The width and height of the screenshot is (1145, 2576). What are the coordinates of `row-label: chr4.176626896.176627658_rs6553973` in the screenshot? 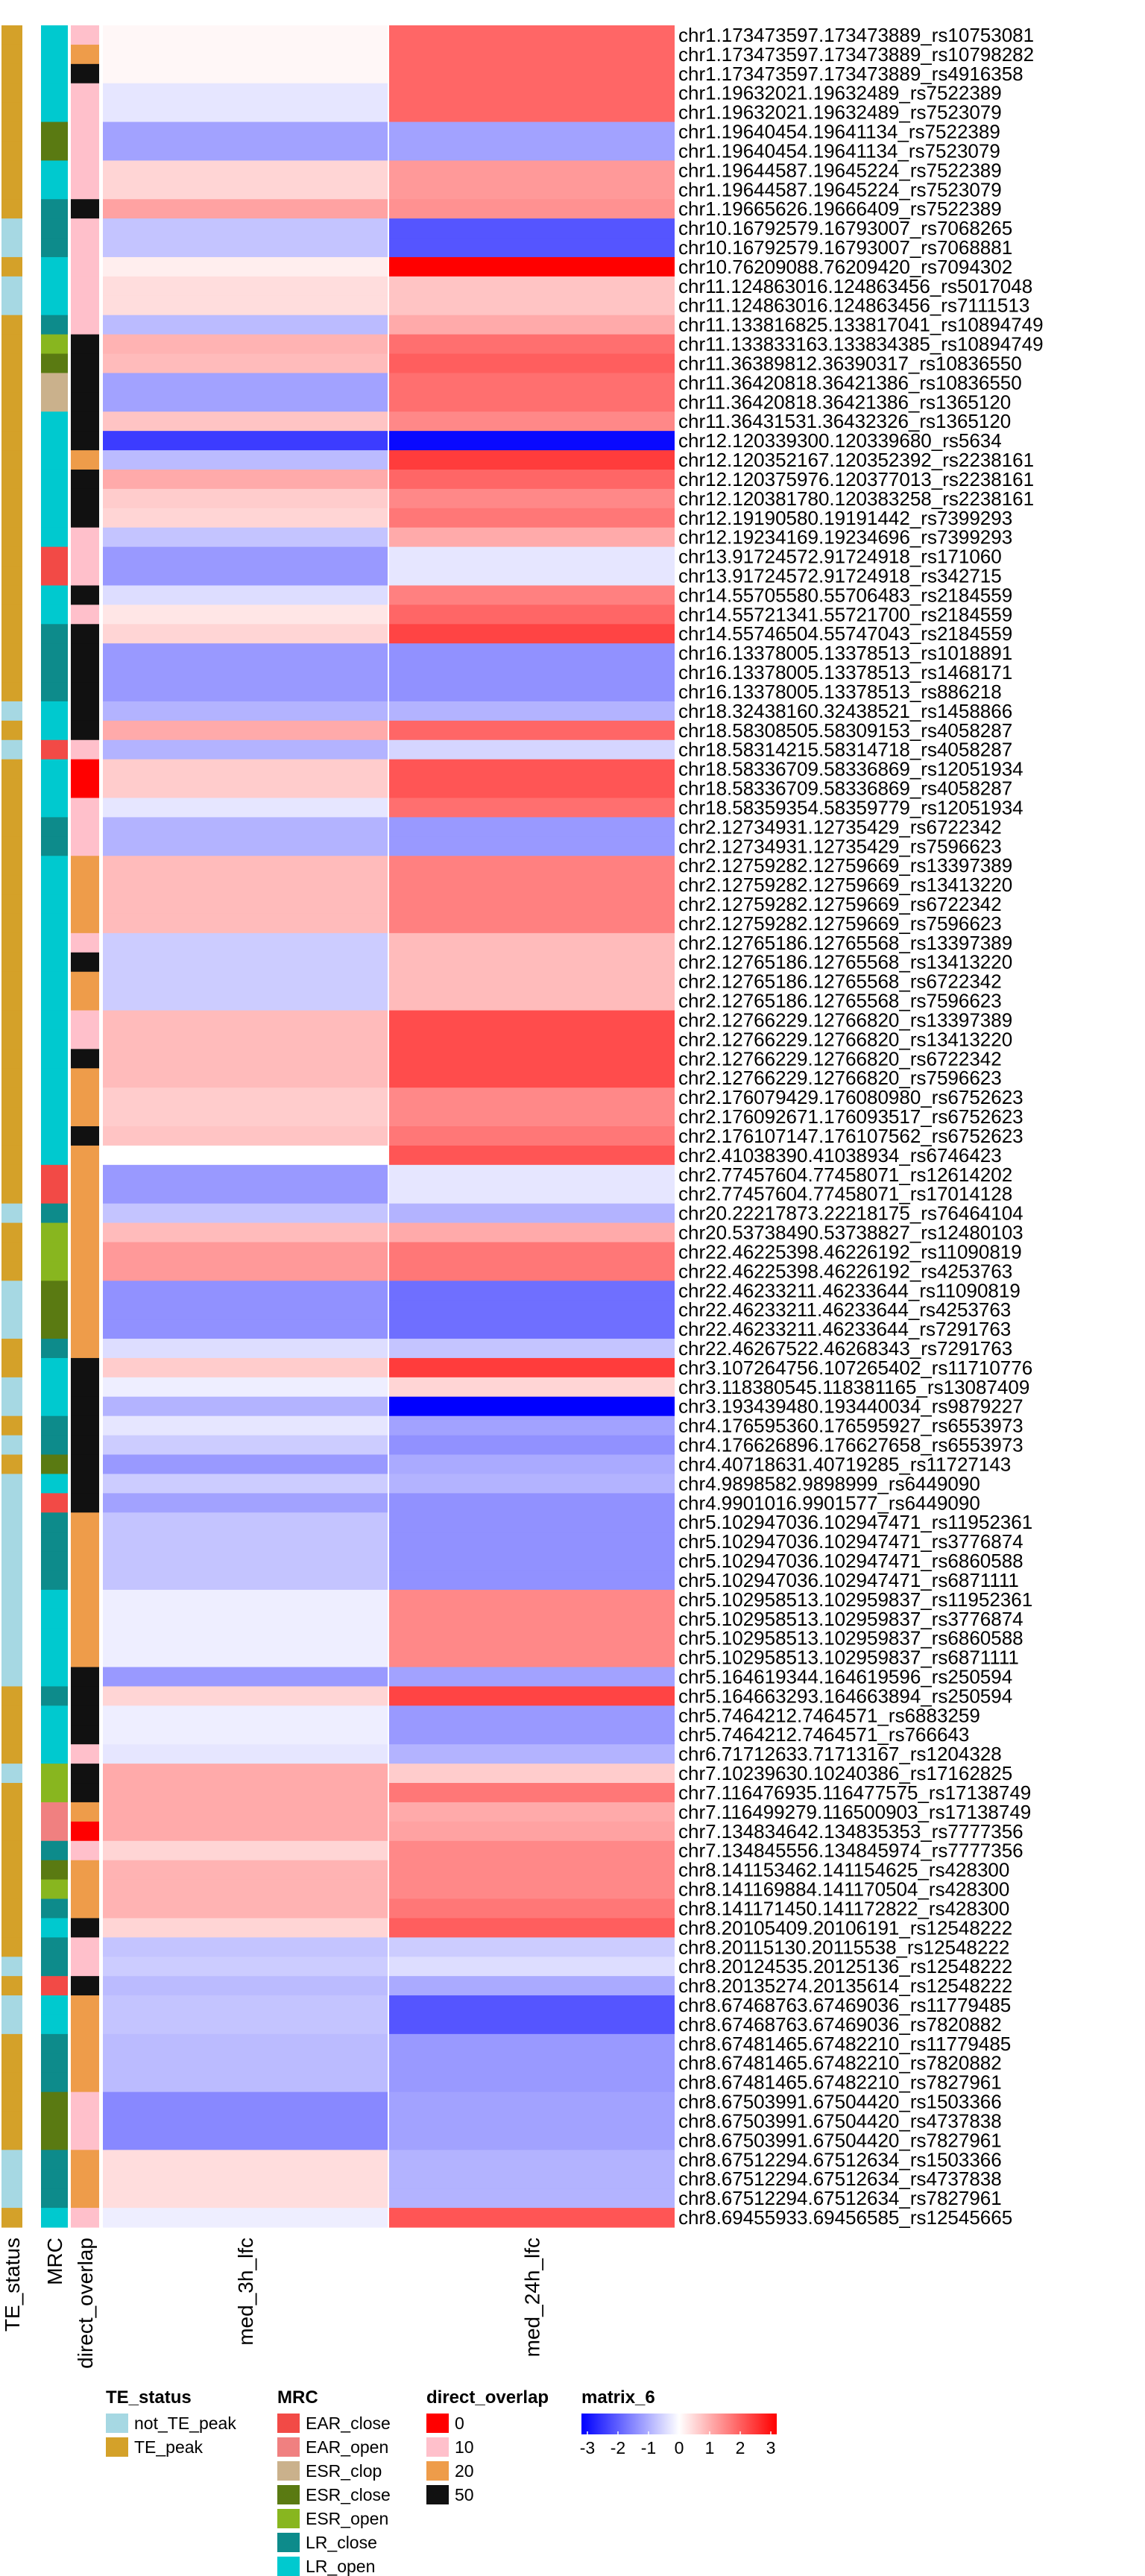 It's located at (850, 1445).